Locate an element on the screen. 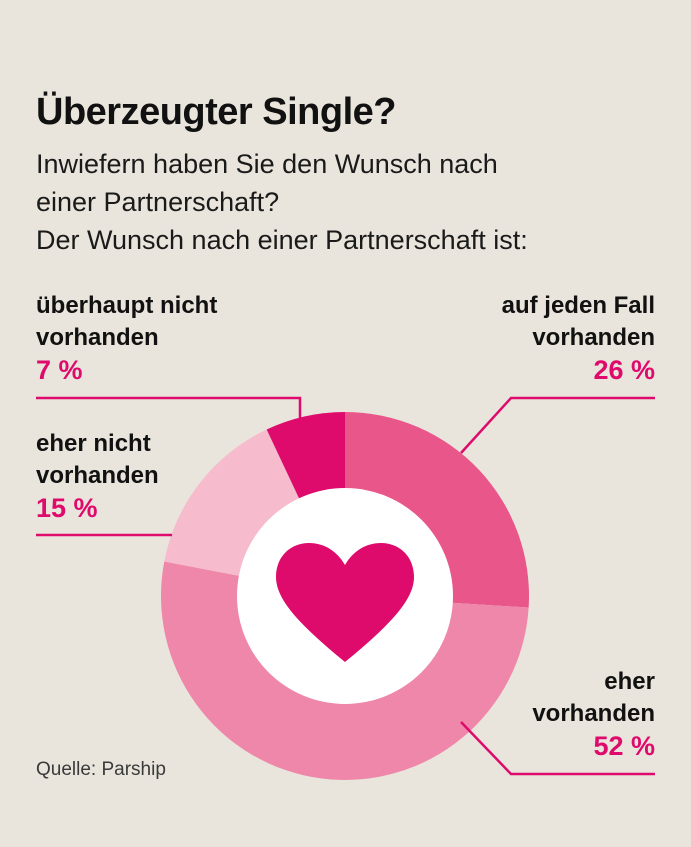  leader-line-eher-vorhanden is located at coordinates (557, 748).